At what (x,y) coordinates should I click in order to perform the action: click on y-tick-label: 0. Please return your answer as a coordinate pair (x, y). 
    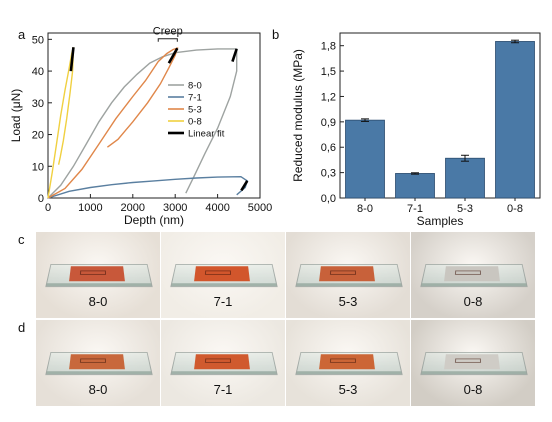
    Looking at the image, I should click on (41, 199).